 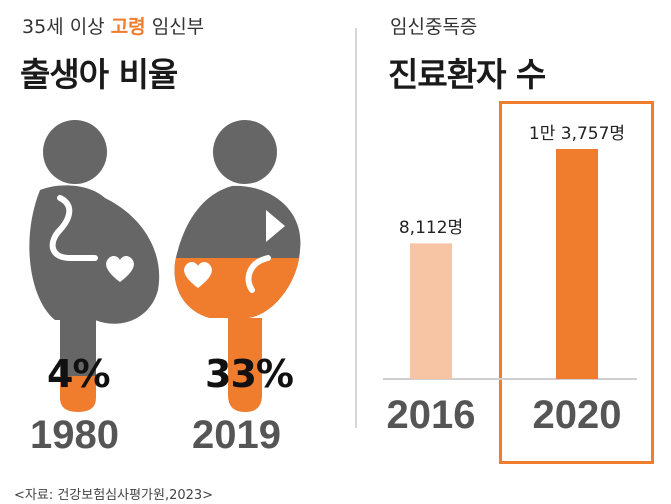 I want to click on left-subtitle-pre: 35세 이상, so click(x=66, y=27).